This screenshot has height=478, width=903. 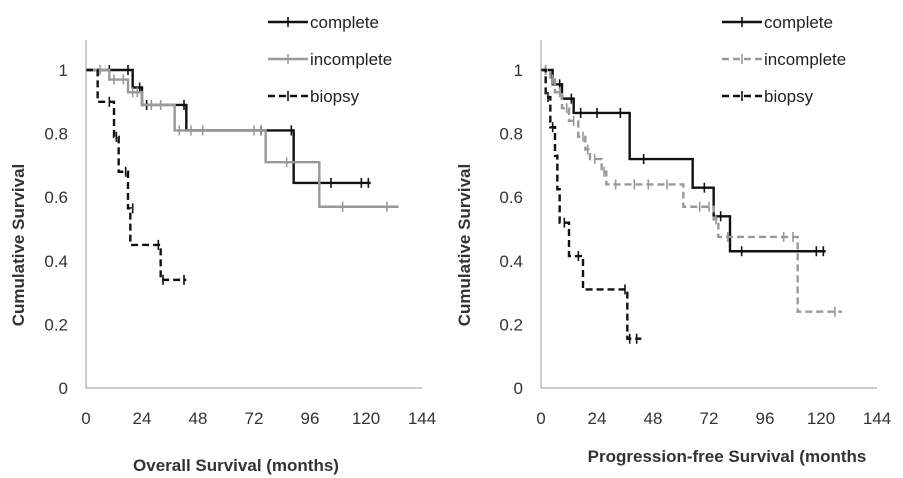 I want to click on x-axis-label: Overall Survival (months), so click(x=236, y=465).